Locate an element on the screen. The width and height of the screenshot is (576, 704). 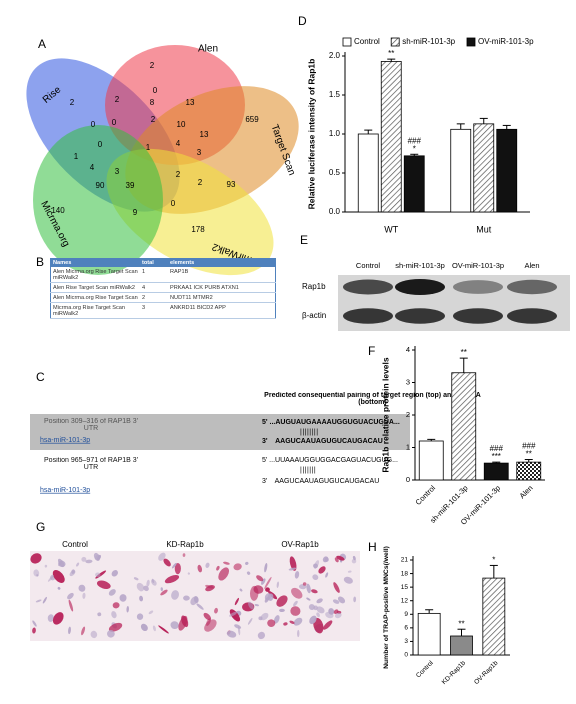
position-wrap: Position 965–971 of RAP1B 3' UTR is located at coordinates (91, 464).